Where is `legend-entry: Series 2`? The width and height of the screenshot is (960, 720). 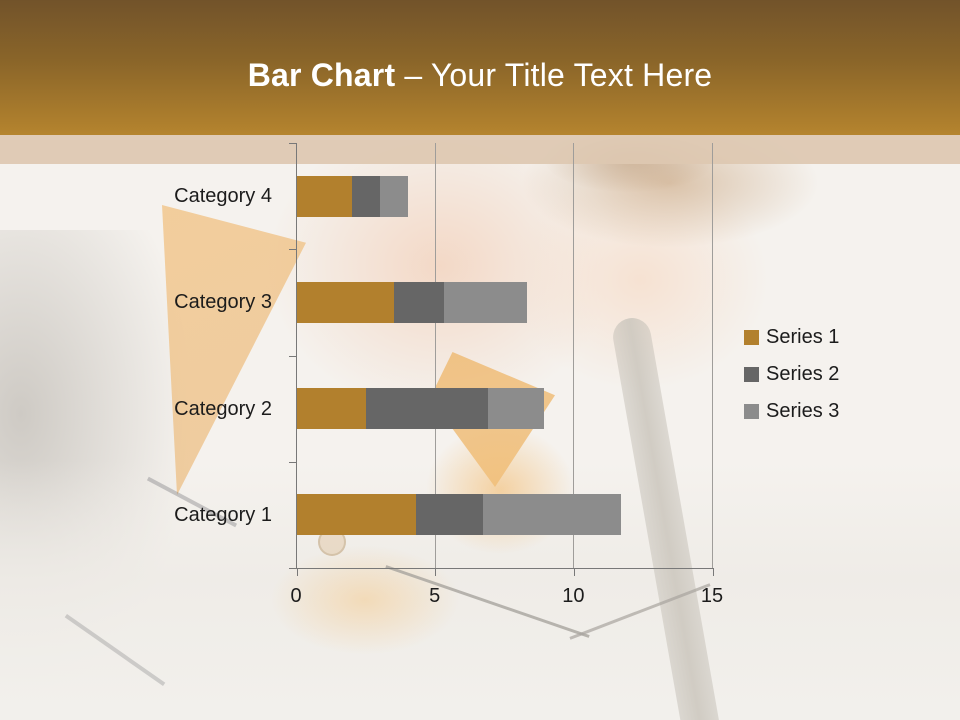
legend-entry: Series 2 is located at coordinates (791, 374).